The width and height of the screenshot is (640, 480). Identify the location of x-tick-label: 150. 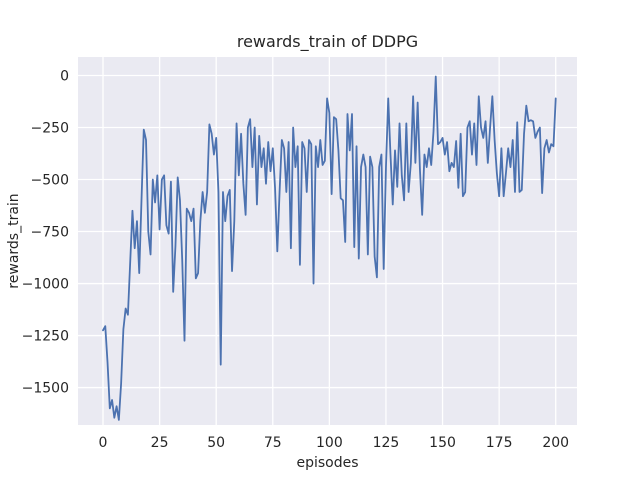
(442, 443).